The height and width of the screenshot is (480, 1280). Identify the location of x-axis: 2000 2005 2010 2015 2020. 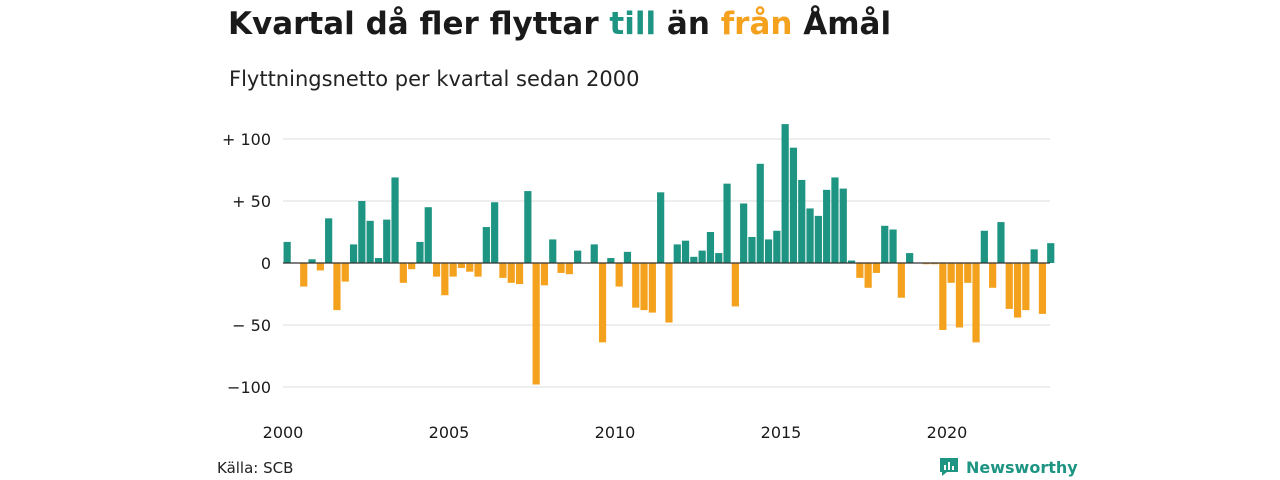
(615, 432).